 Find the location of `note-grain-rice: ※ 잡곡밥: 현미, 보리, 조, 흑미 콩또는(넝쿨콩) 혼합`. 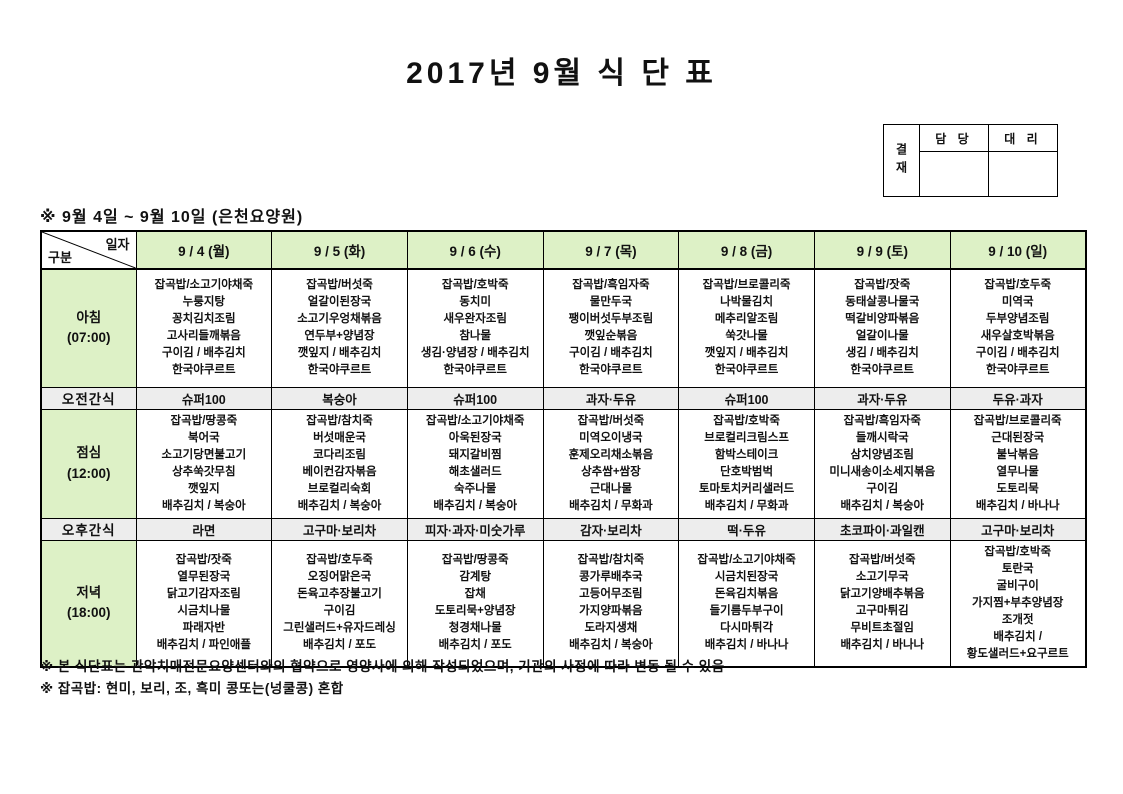

note-grain-rice: ※ 잡곡밥: 현미, 보리, 조, 흑미 콩또는(넝쿨콩) 혼합 is located at coordinates (192, 688).